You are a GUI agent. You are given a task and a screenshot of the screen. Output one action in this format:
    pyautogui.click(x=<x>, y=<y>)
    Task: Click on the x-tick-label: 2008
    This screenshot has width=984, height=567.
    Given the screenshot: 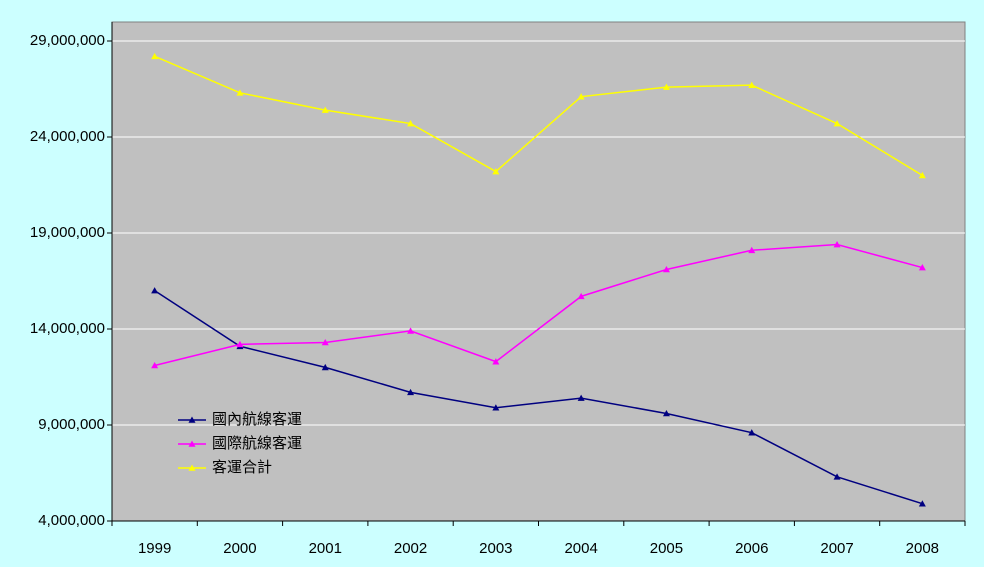 What is the action you would take?
    pyautogui.click(x=922, y=548)
    